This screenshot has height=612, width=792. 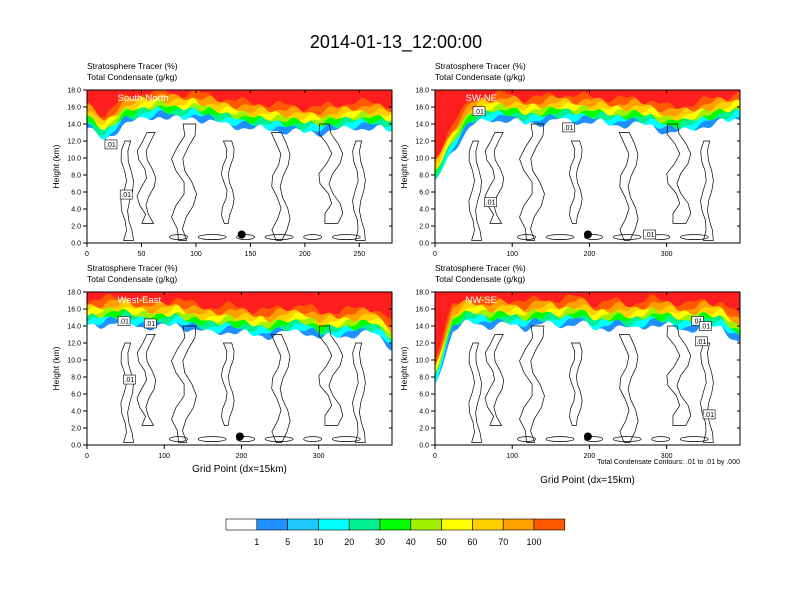 What do you see at coordinates (422, 125) in the screenshot?
I see `y-tick-label: 14.0` at bounding box center [422, 125].